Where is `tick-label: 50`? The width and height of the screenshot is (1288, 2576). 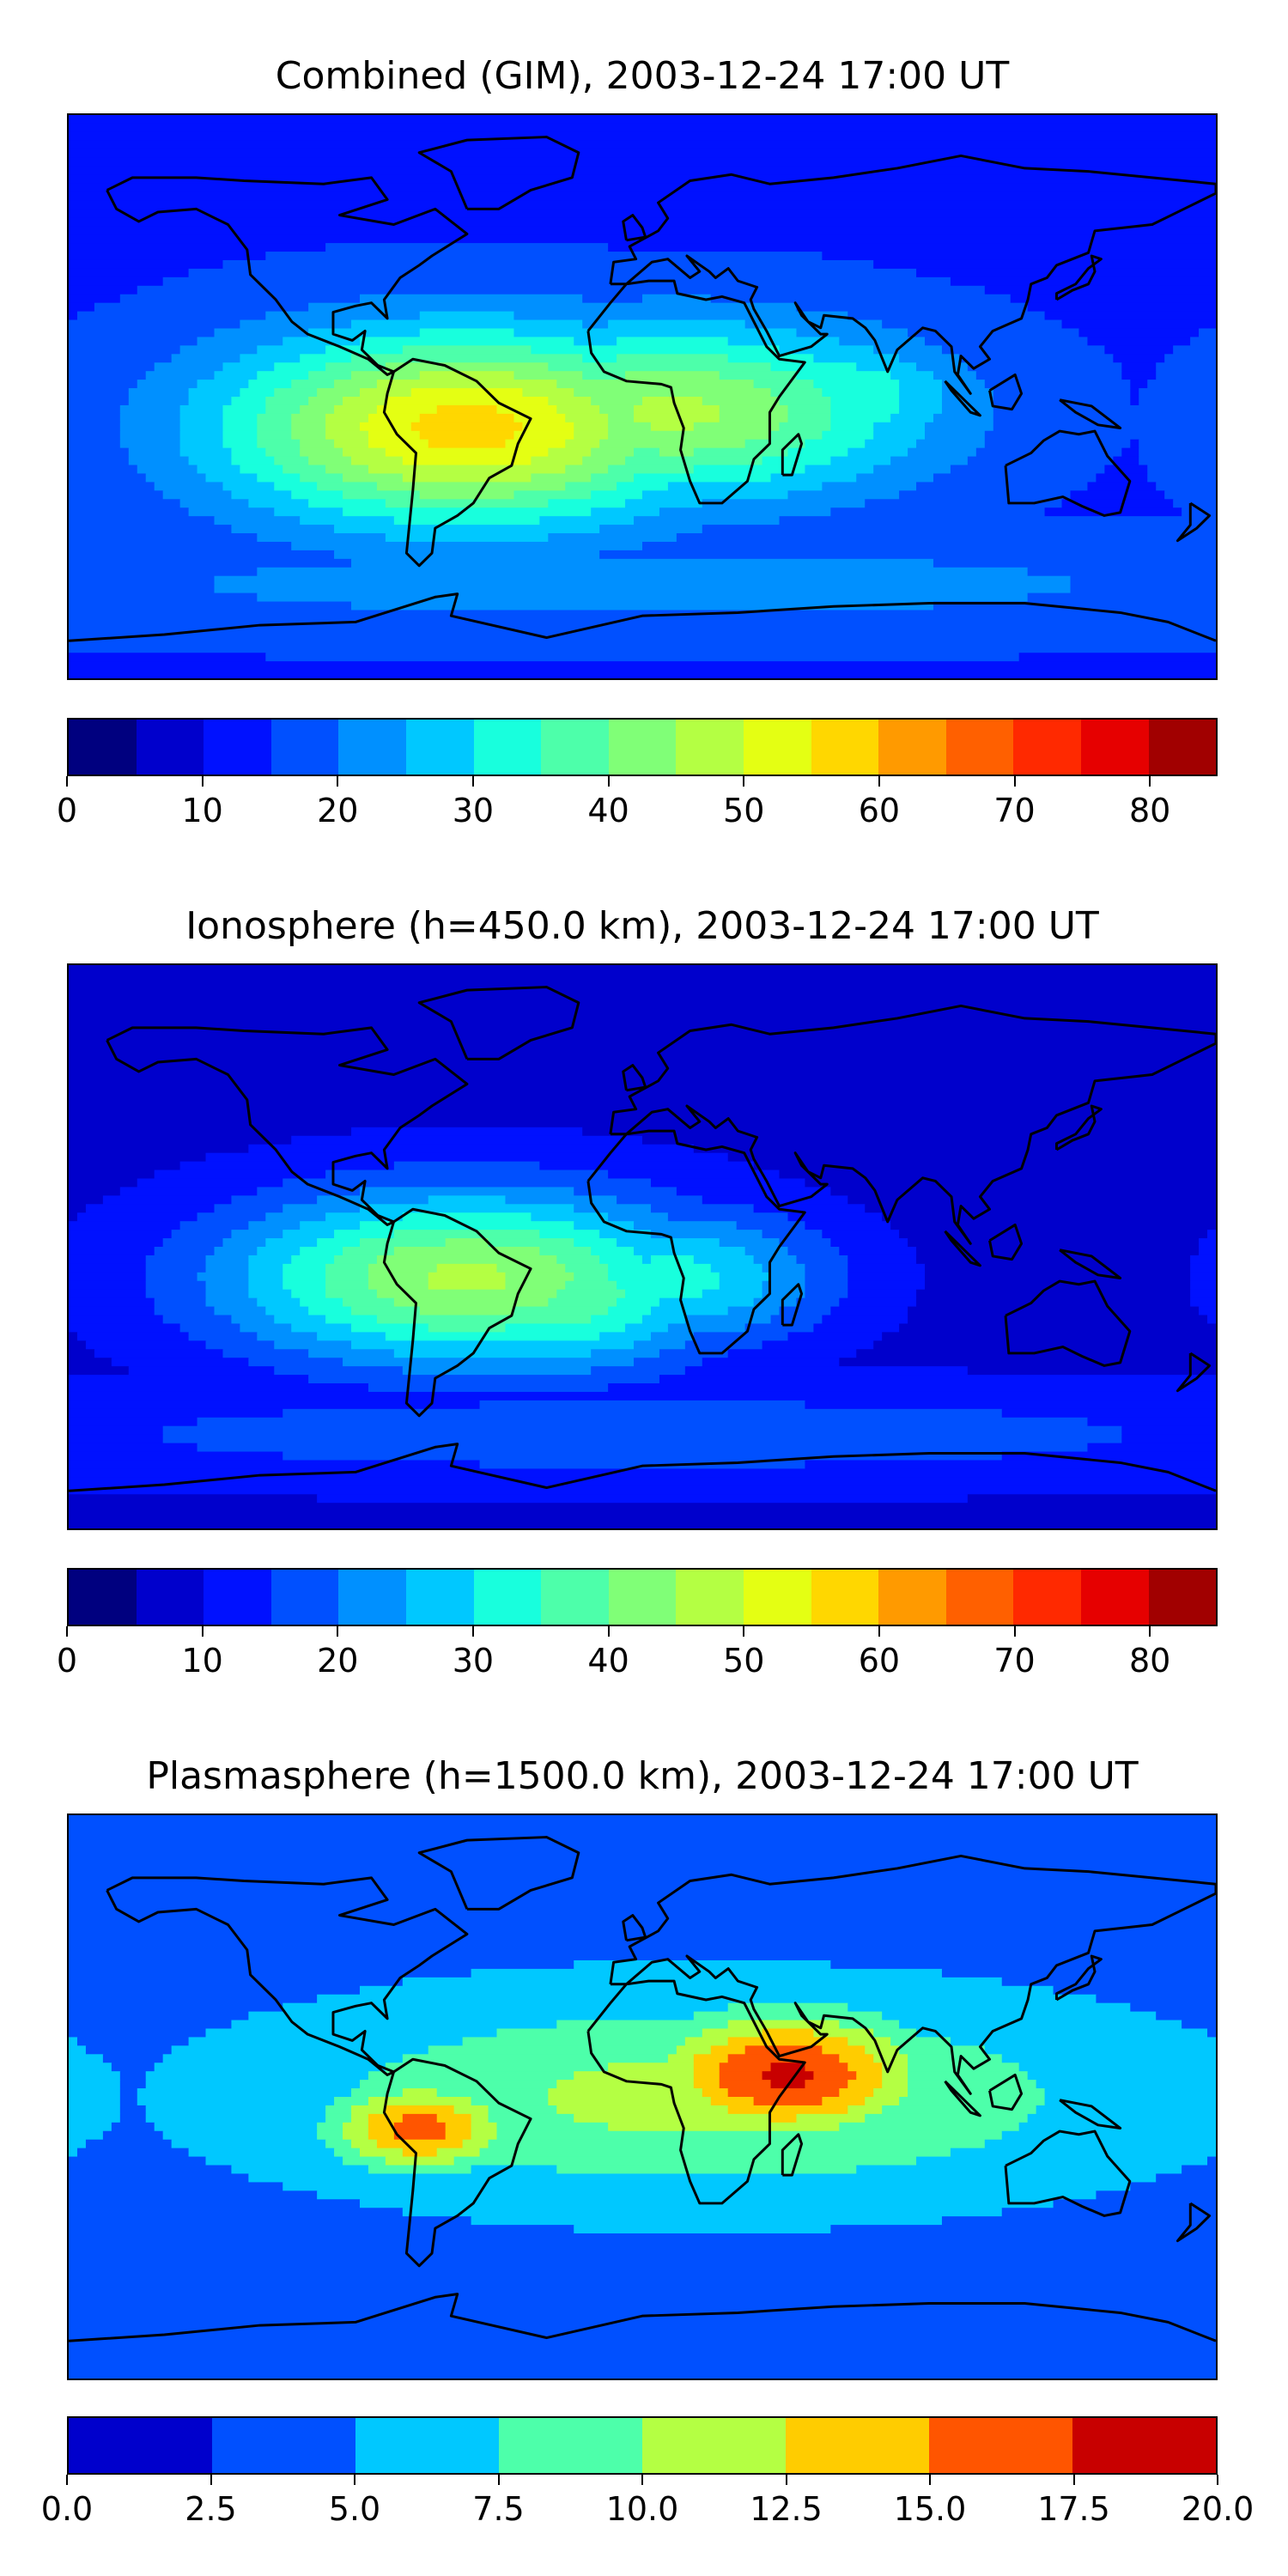
tick-label: 50 is located at coordinates (744, 1661).